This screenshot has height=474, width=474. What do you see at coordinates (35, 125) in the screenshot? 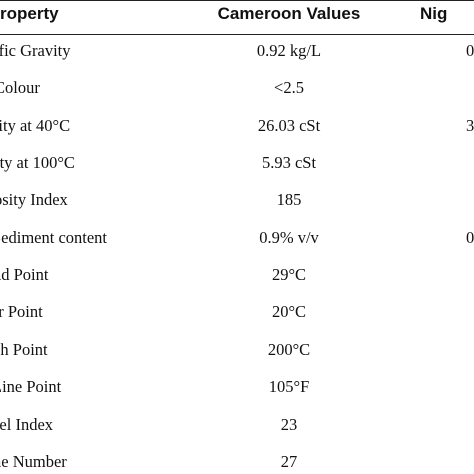
I see `cell-property: sity at 40°C` at bounding box center [35, 125].